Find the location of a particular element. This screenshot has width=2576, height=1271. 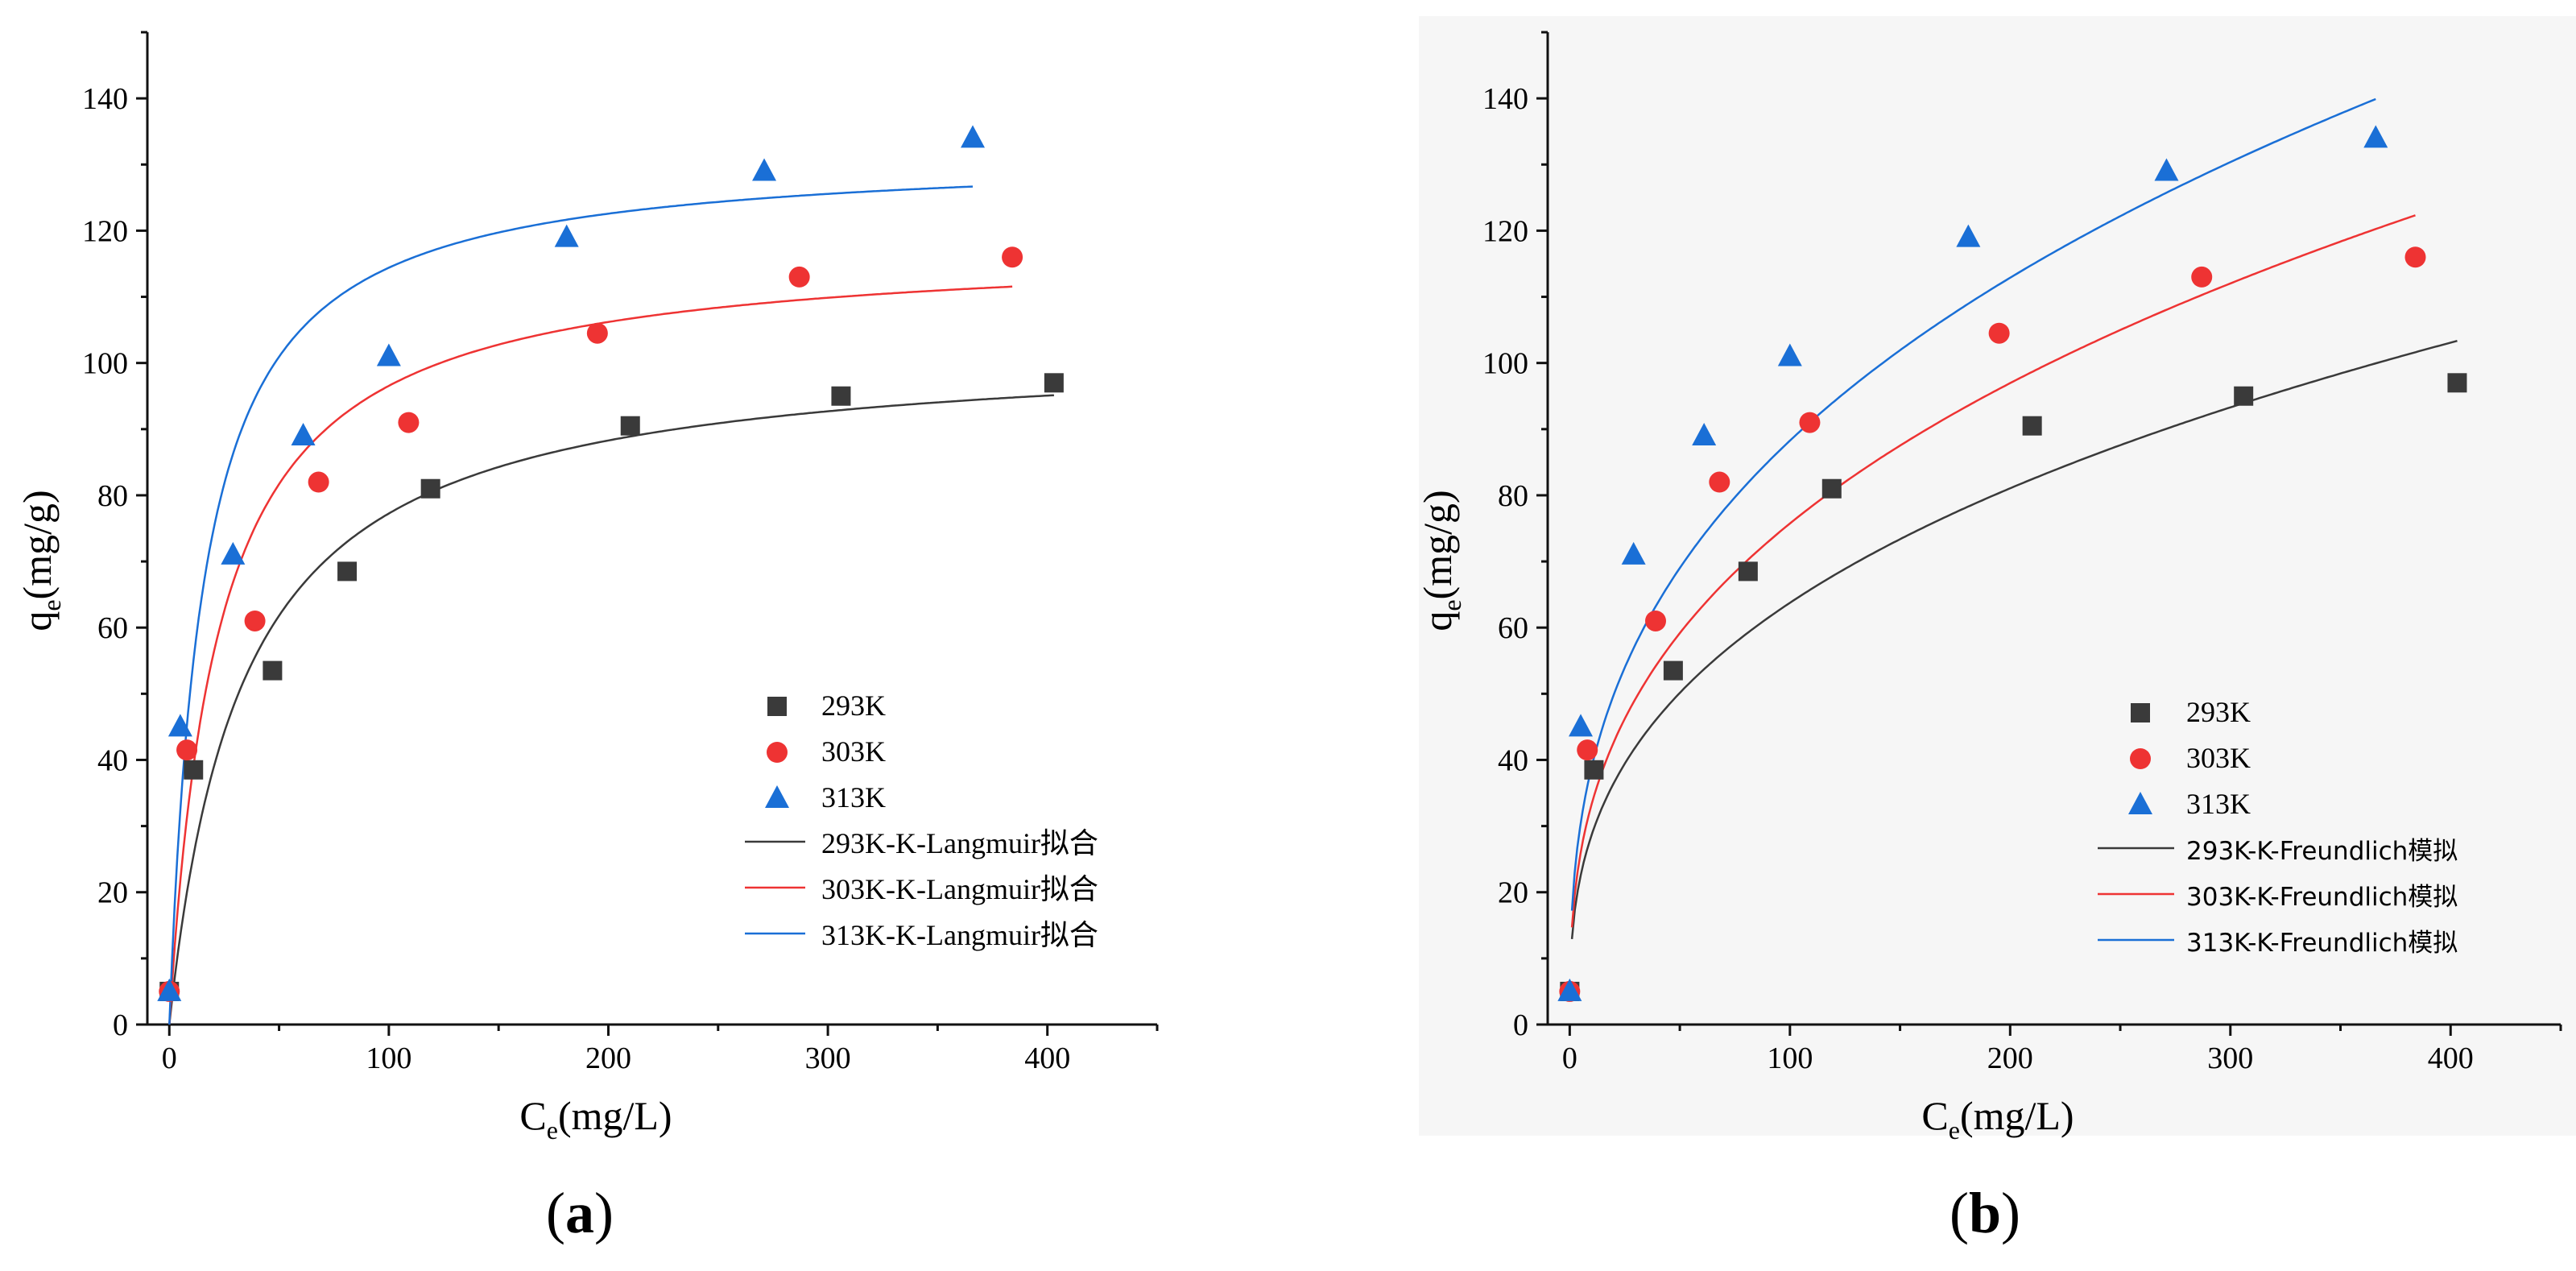

legend-label: 313K-K-Freundlich模拟 is located at coordinates (2322, 943).